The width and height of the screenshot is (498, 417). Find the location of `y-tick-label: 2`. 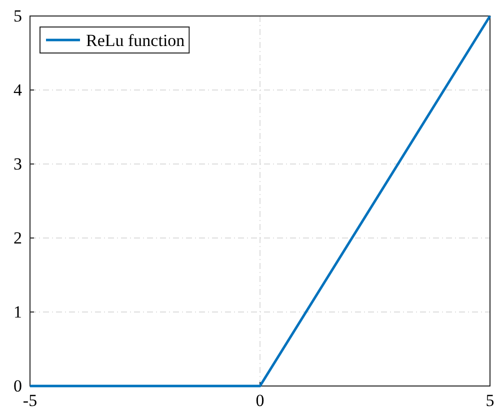

y-tick-label: 2 is located at coordinates (18, 238).